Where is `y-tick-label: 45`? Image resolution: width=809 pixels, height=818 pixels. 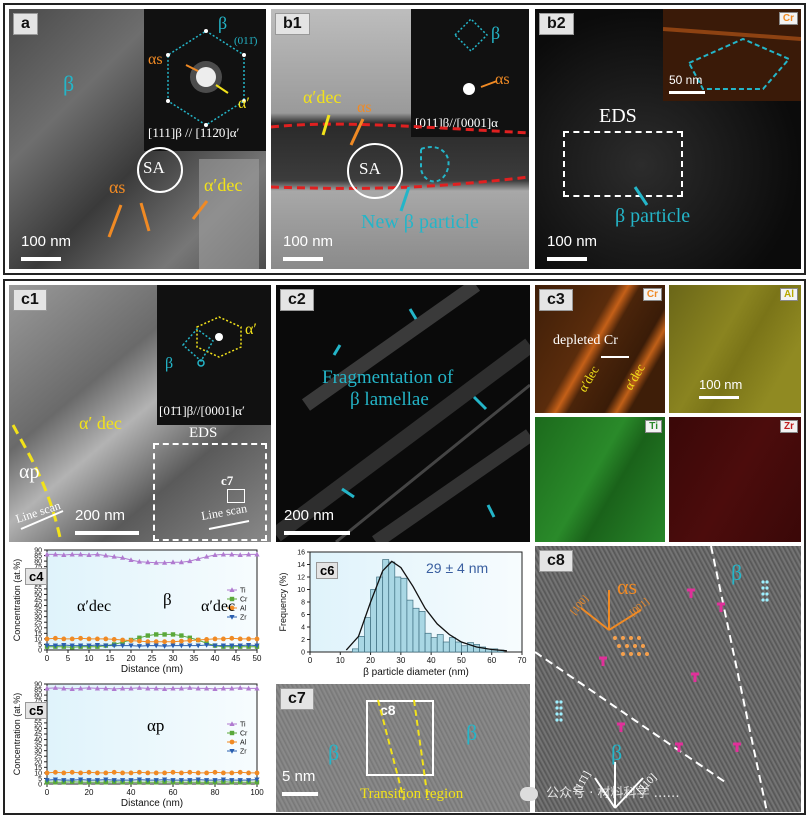
y-tick-label: 45 is located at coordinates (38, 601).